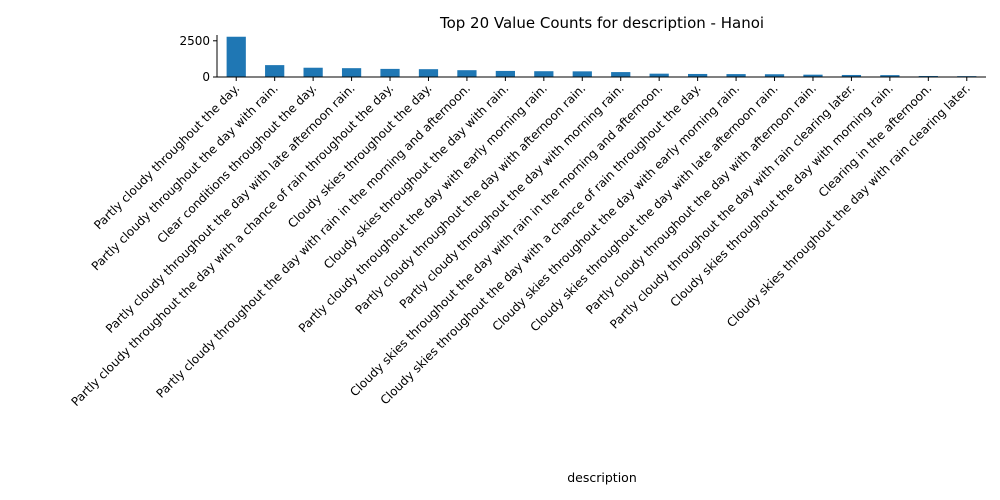  Describe the element at coordinates (198, 59) in the screenshot. I see `y-axis: 0 2500` at that location.